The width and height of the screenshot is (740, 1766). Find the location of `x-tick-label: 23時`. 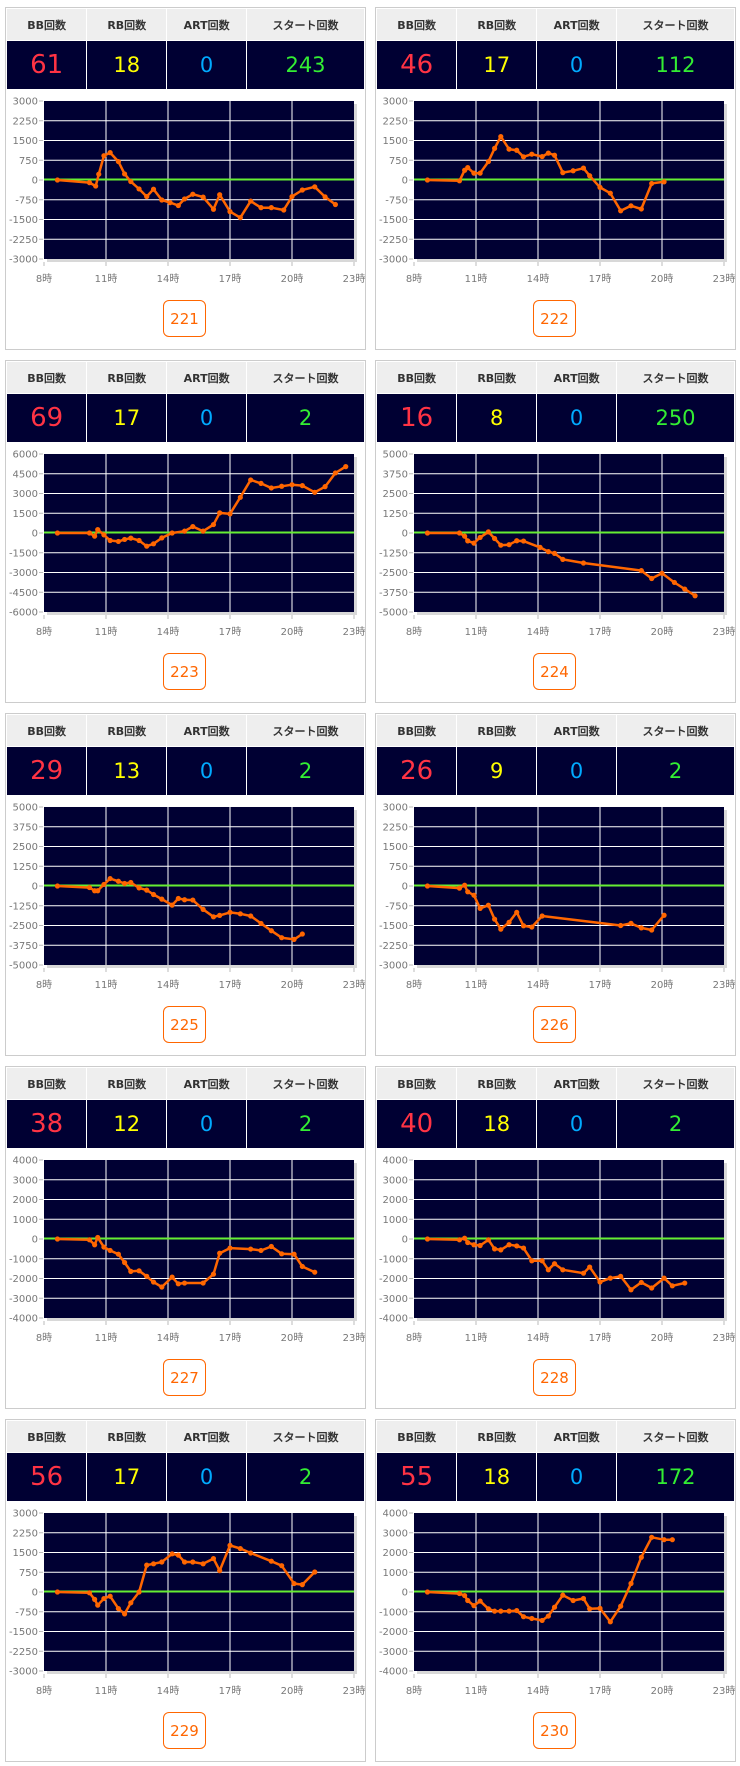

x-tick-label: 23時 is located at coordinates (354, 632).